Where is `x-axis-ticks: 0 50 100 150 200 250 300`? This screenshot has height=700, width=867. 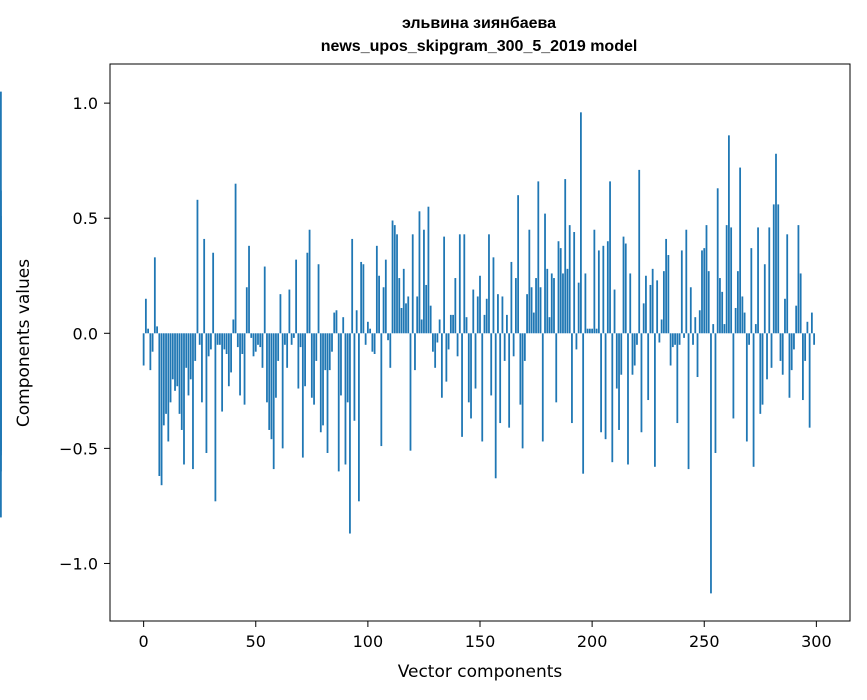 x-axis-ticks: 0 50 100 150 200 250 300 is located at coordinates (485, 636).